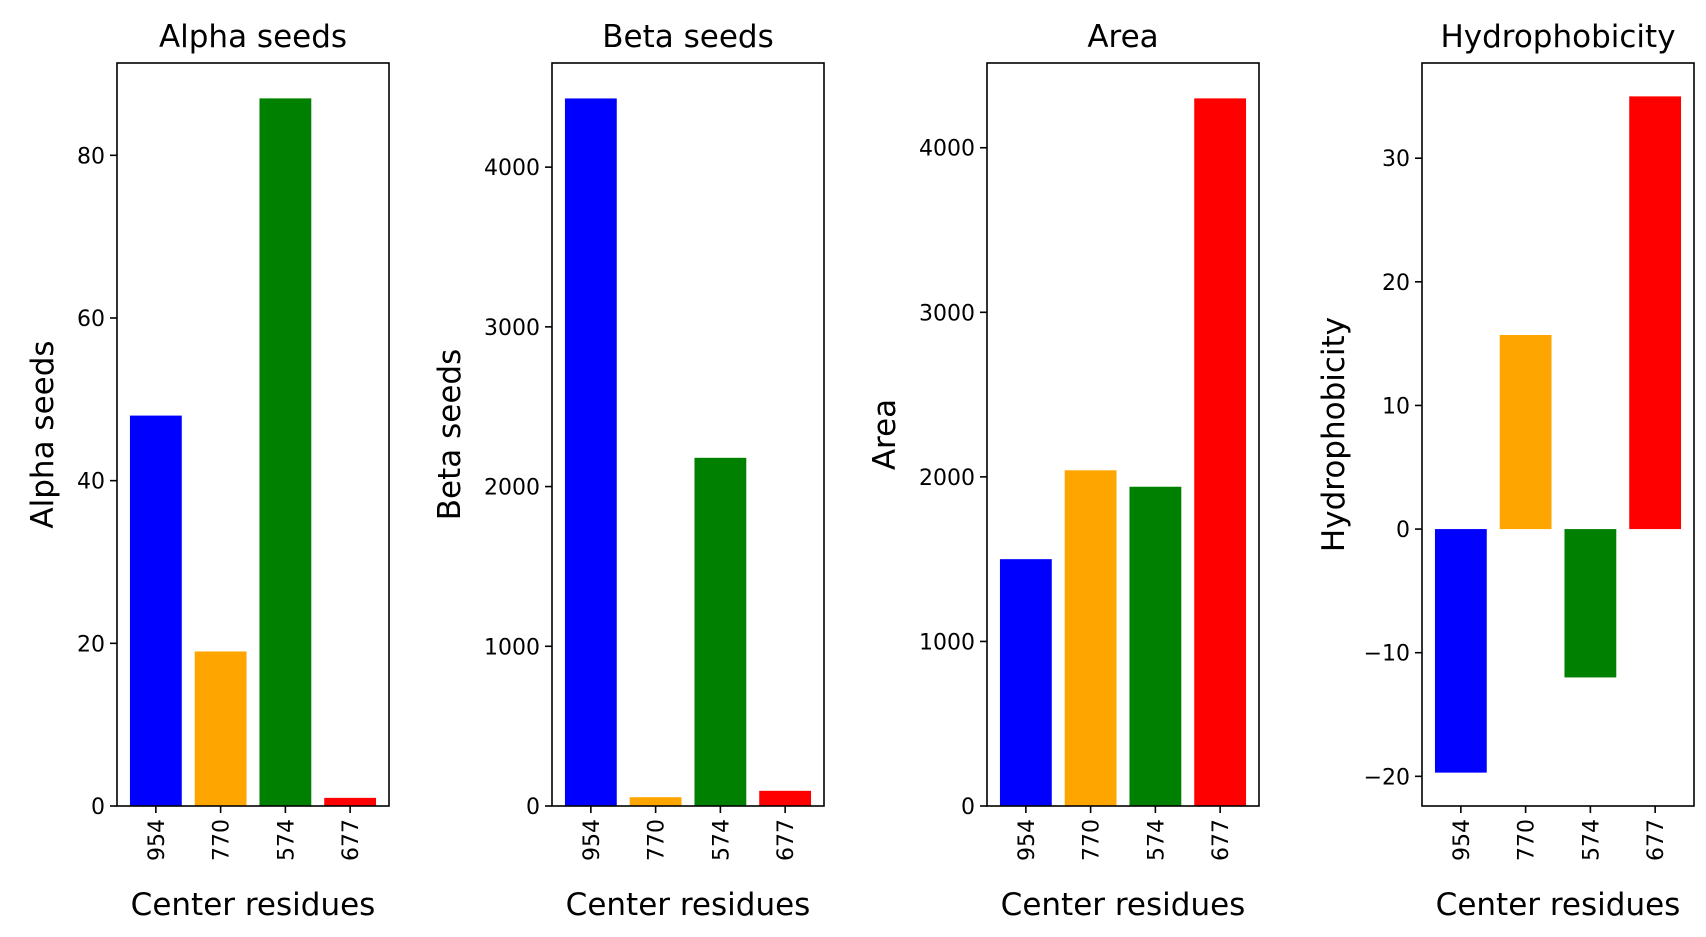  What do you see at coordinates (687, 37) in the screenshot?
I see `chart-title: Beta seeds` at bounding box center [687, 37].